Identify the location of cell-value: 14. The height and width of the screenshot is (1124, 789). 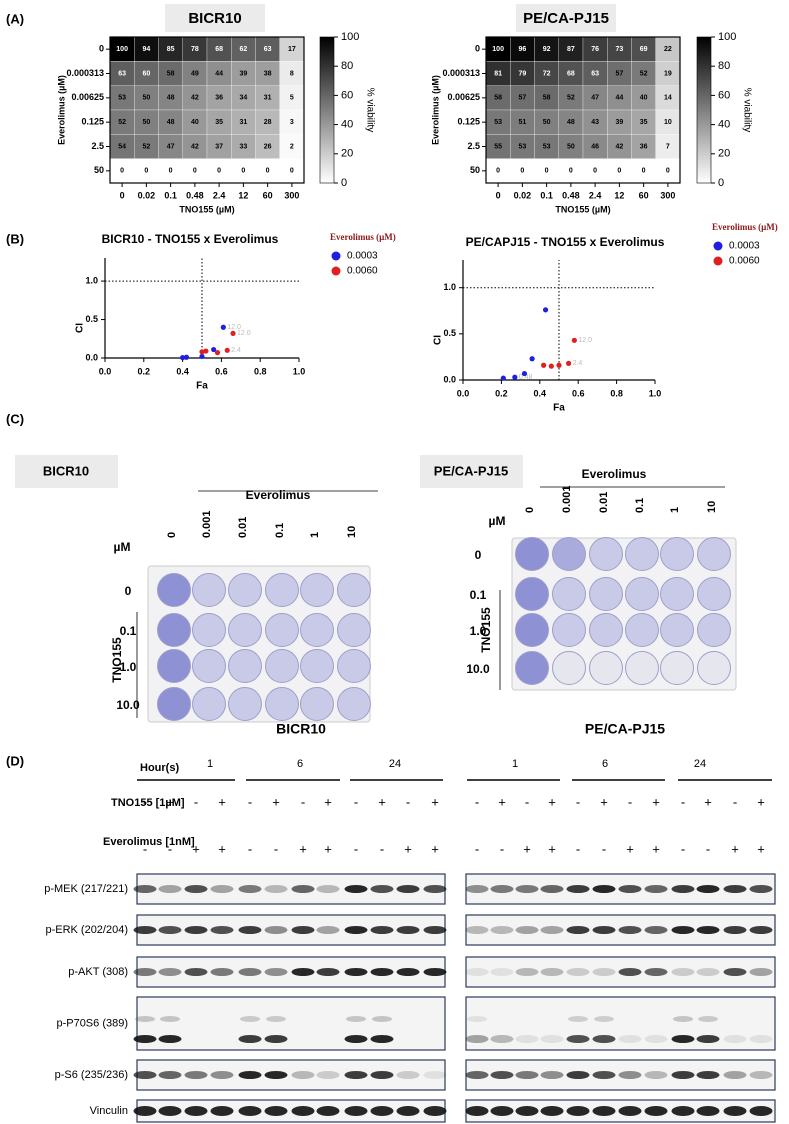
(668, 98).